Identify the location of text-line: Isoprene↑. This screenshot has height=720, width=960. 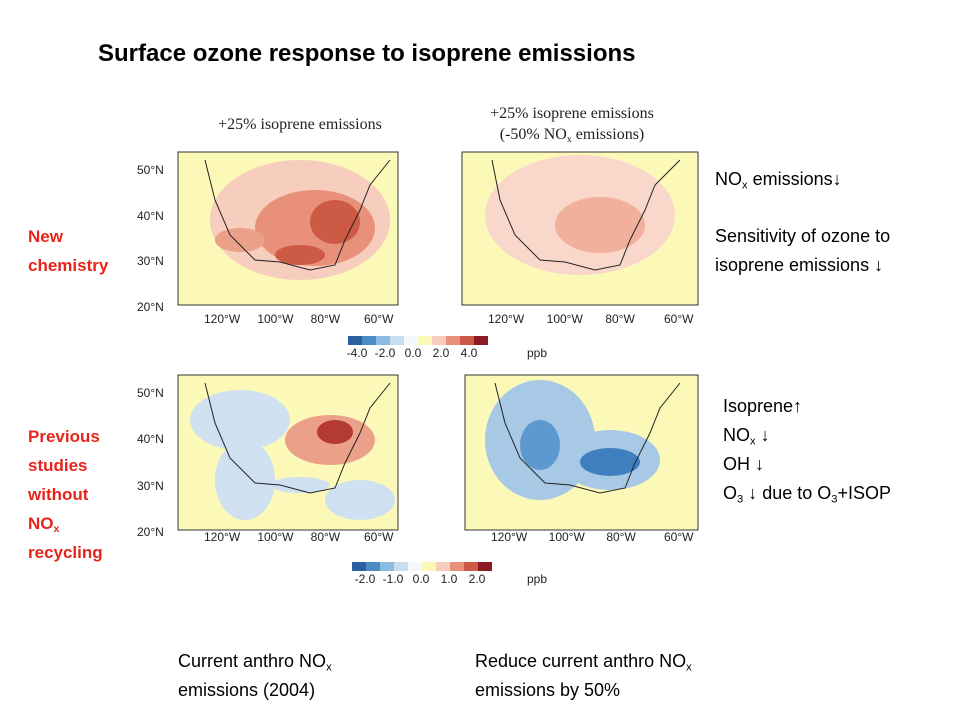
(807, 406).